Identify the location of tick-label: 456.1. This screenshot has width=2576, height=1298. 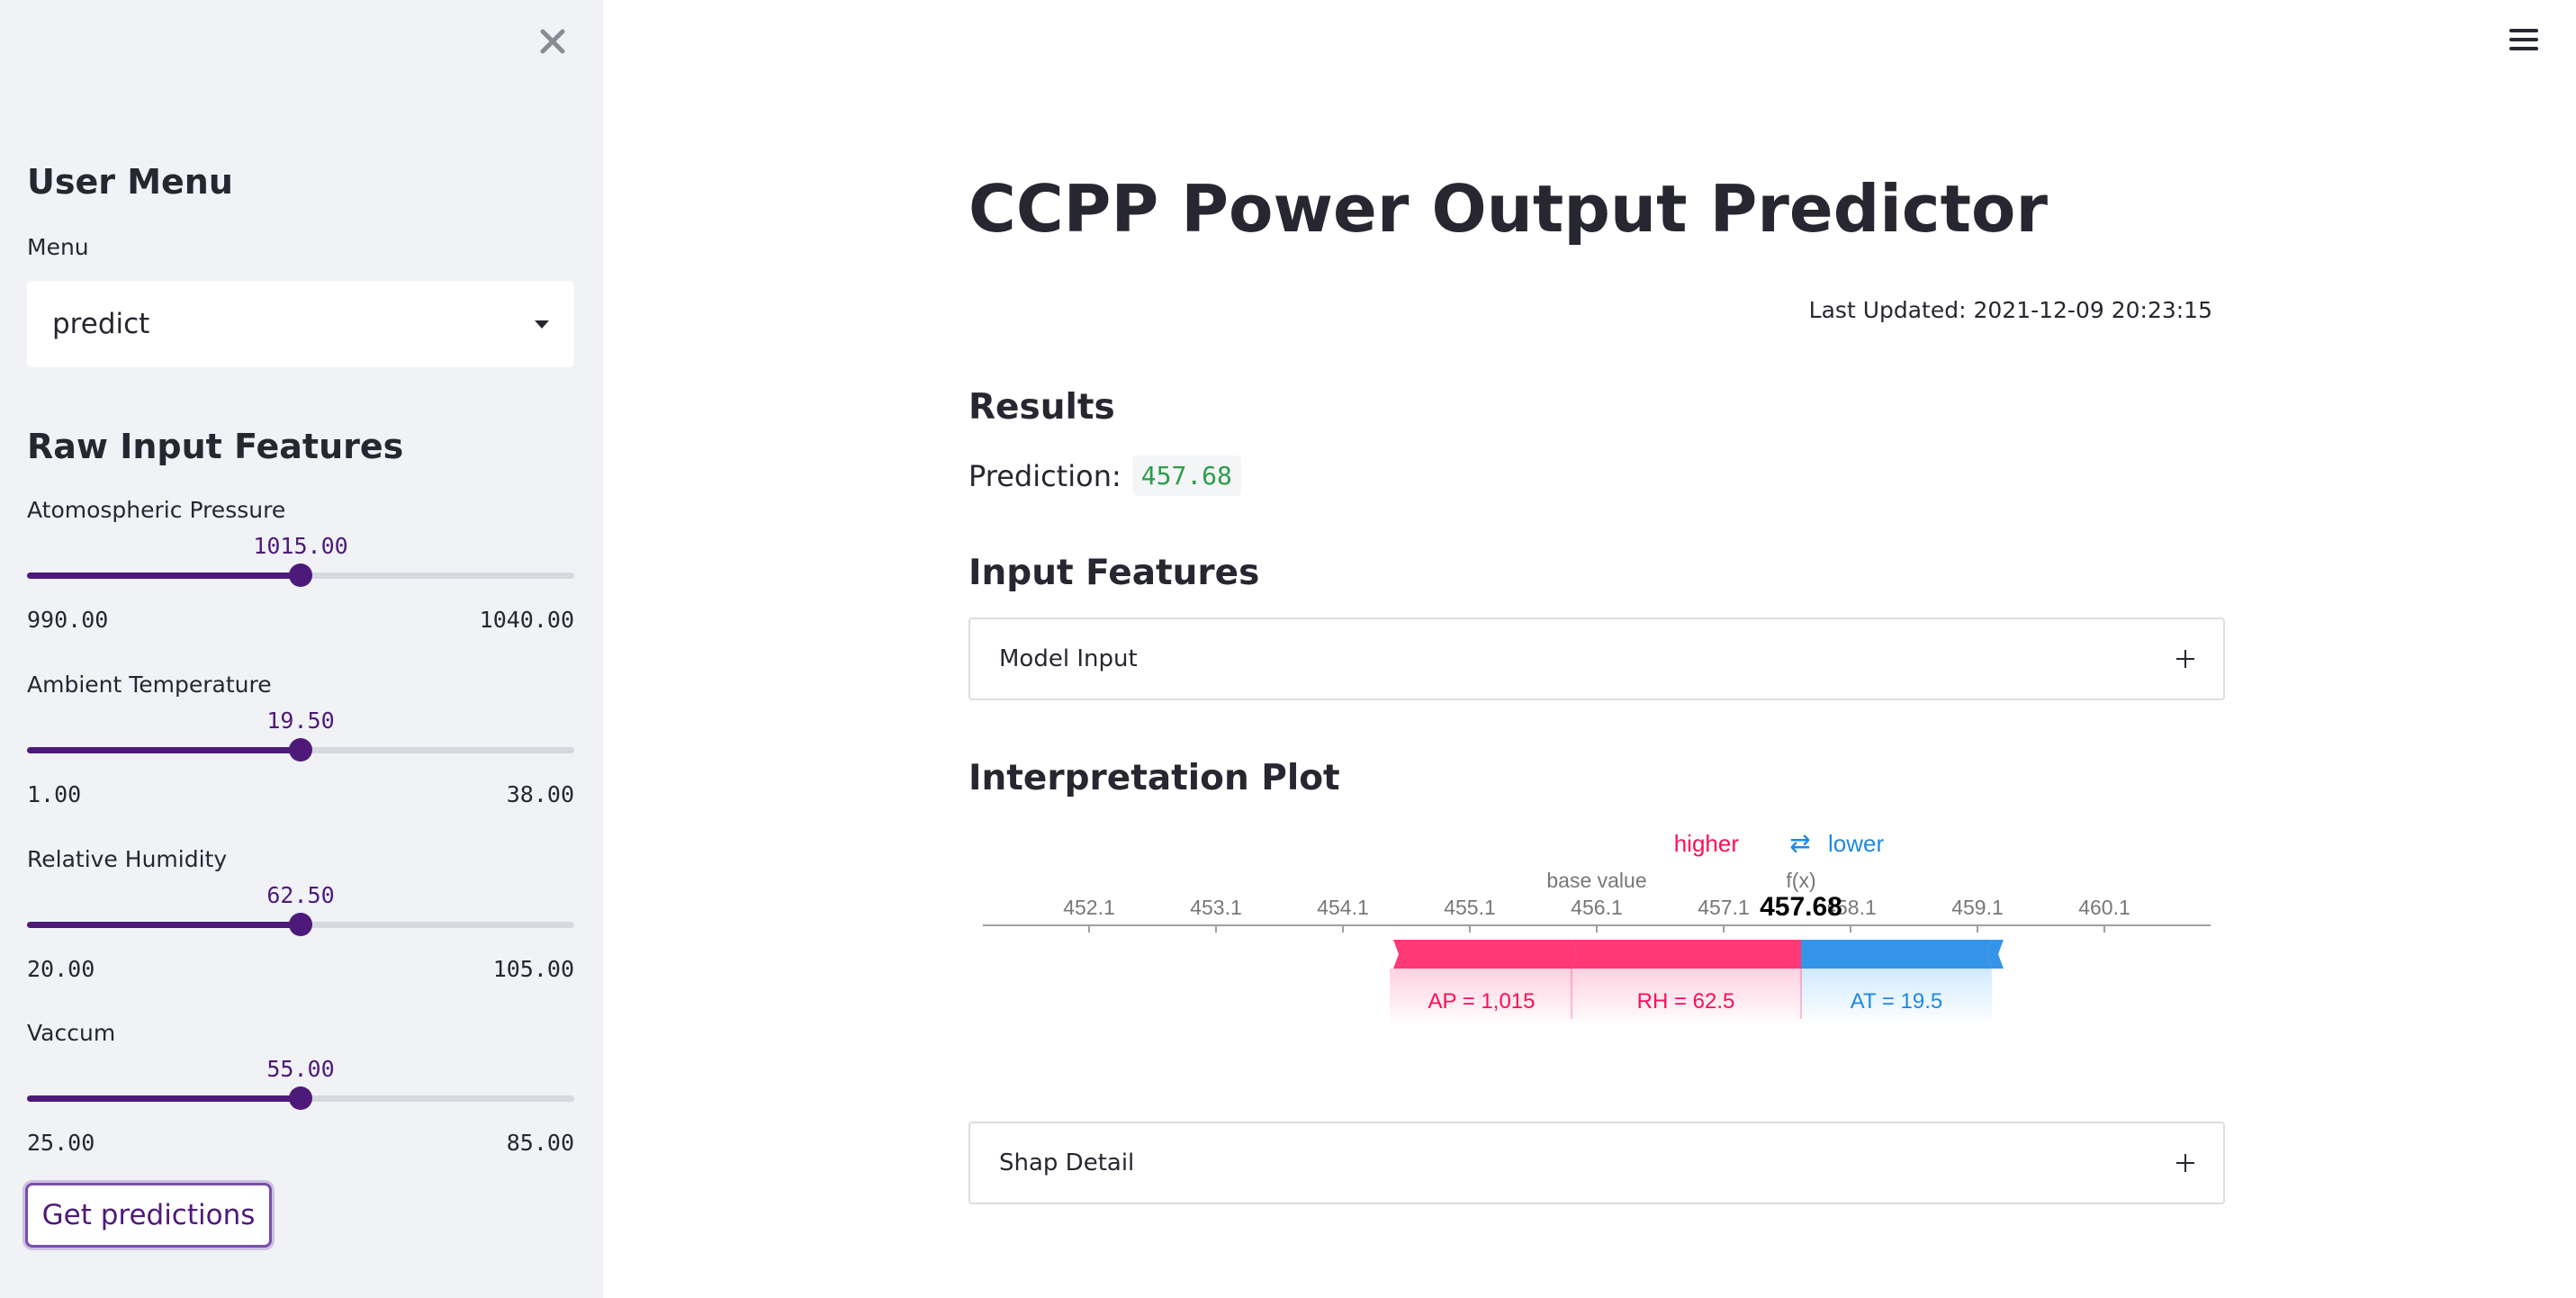
(1597, 907).